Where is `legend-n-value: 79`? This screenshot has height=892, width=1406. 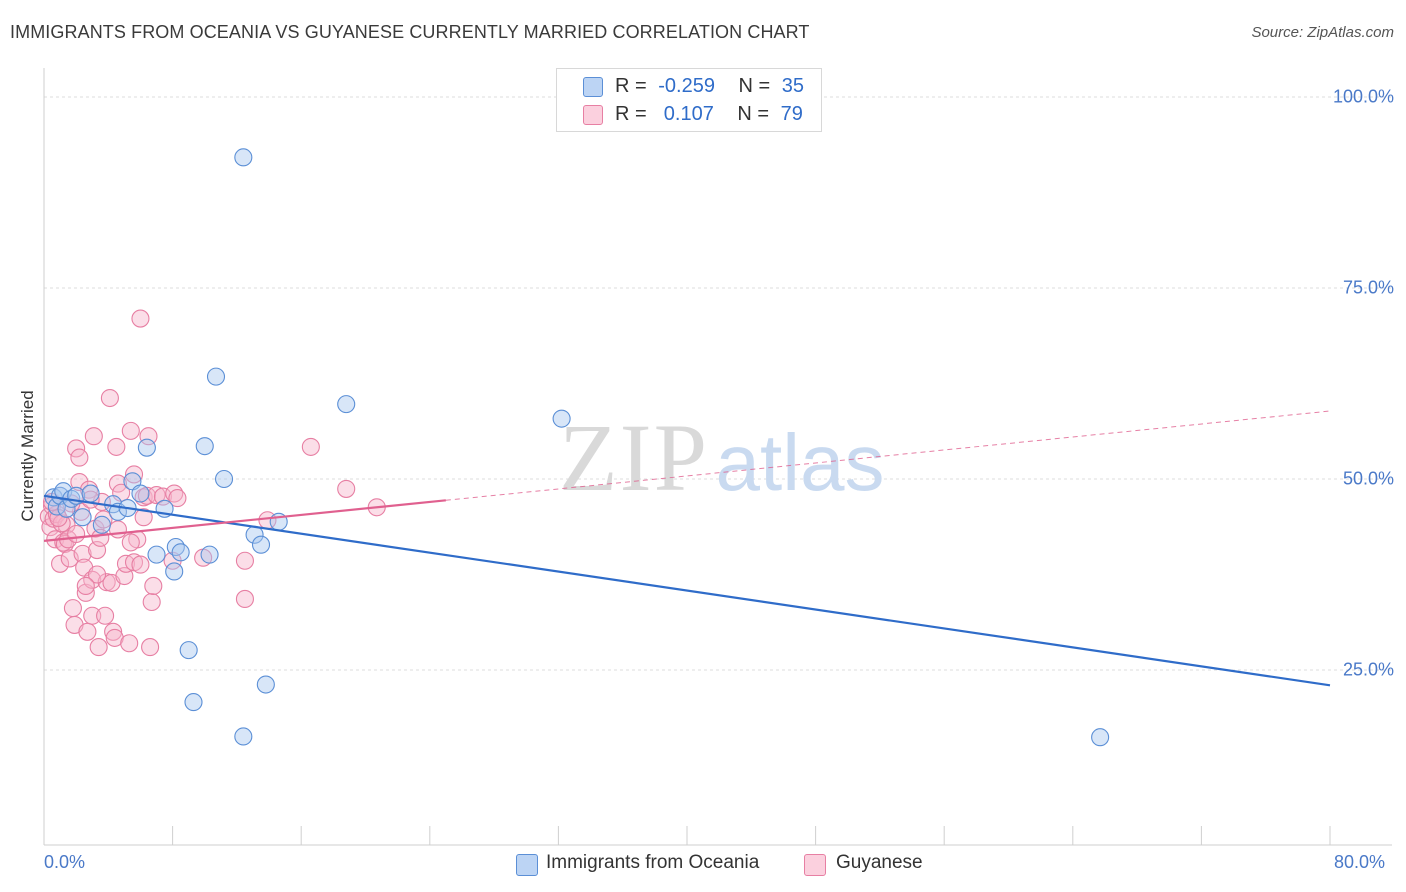
legend-n-value: 79 is located at coordinates (791, 114).